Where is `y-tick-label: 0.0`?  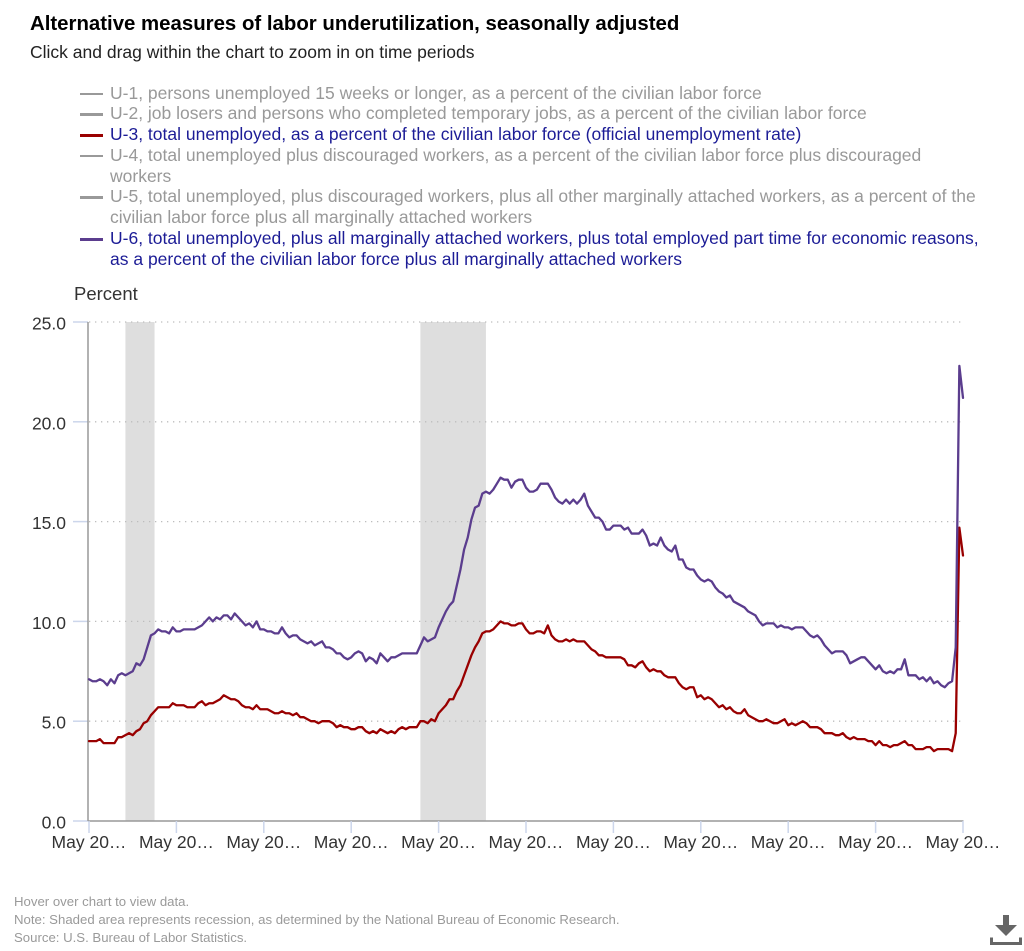
y-tick-label: 0.0 is located at coordinates (54, 823).